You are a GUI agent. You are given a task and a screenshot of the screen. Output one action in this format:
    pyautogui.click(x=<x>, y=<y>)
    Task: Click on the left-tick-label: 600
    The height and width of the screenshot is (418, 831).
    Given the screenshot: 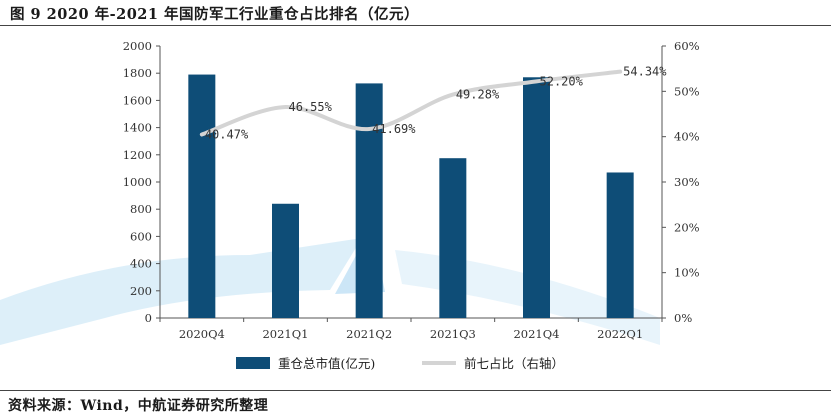 What is the action you would take?
    pyautogui.click(x=141, y=236)
    